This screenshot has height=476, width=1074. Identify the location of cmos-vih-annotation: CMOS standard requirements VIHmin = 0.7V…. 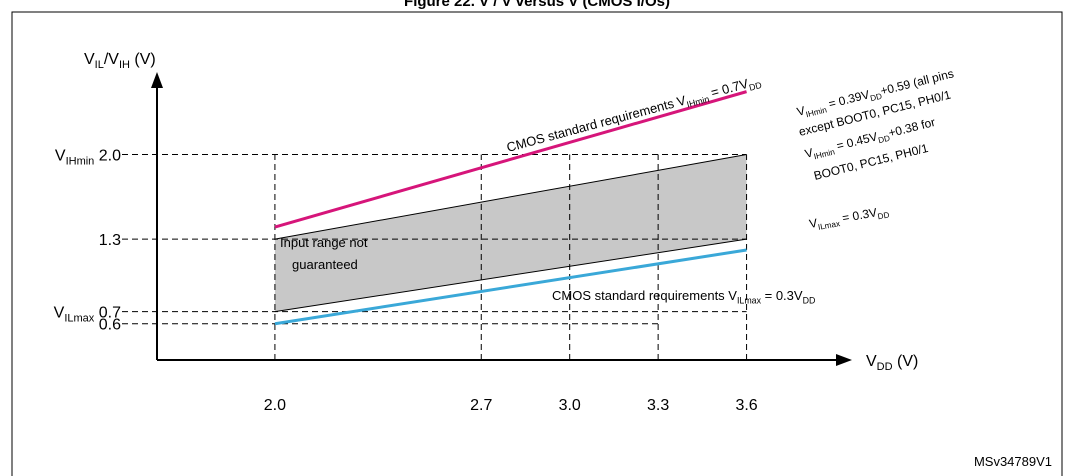
(634, 115).